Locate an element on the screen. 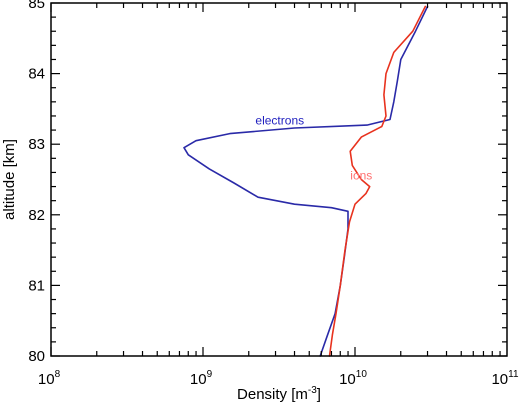  y-tick-label: 84 is located at coordinates (36, 74).